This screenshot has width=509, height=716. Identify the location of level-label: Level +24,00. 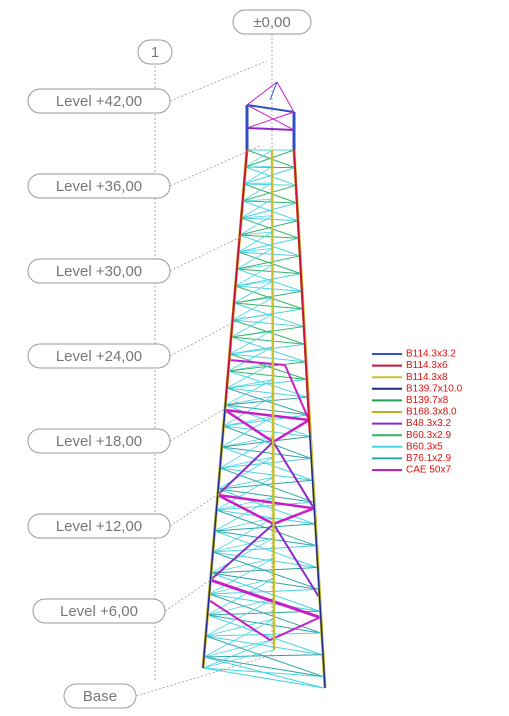
(99, 356).